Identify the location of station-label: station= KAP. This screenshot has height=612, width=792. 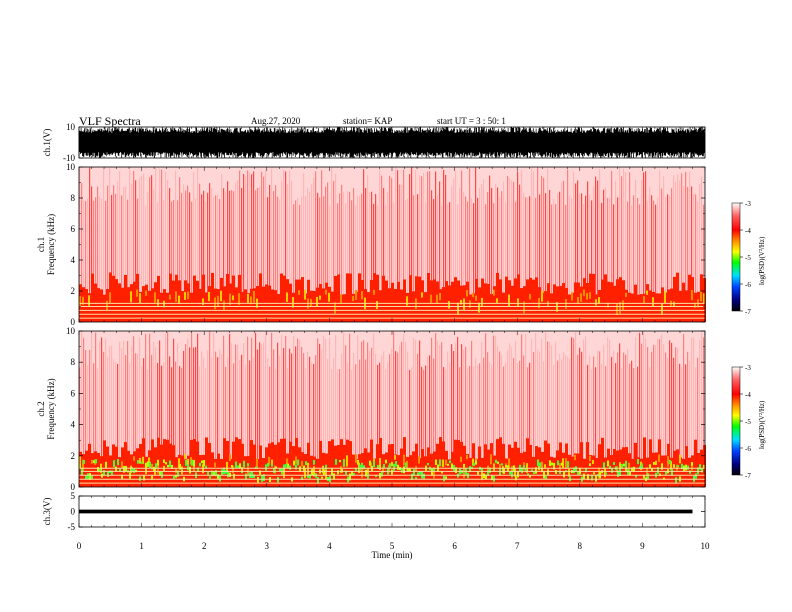
(368, 121).